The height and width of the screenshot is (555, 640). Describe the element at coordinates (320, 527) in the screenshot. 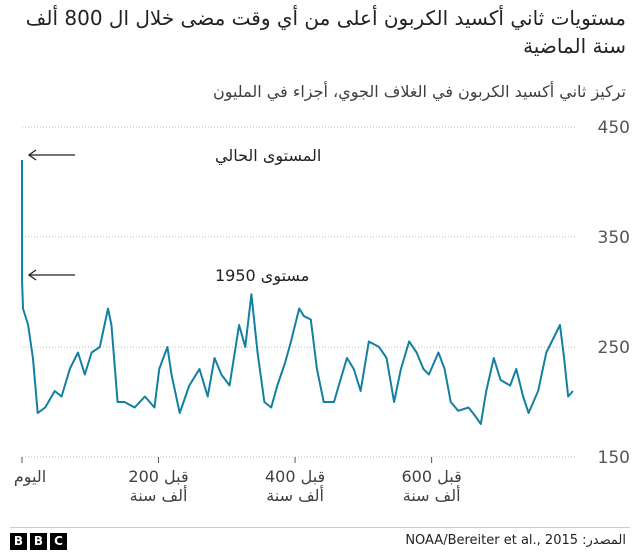

I see `divider` at that location.